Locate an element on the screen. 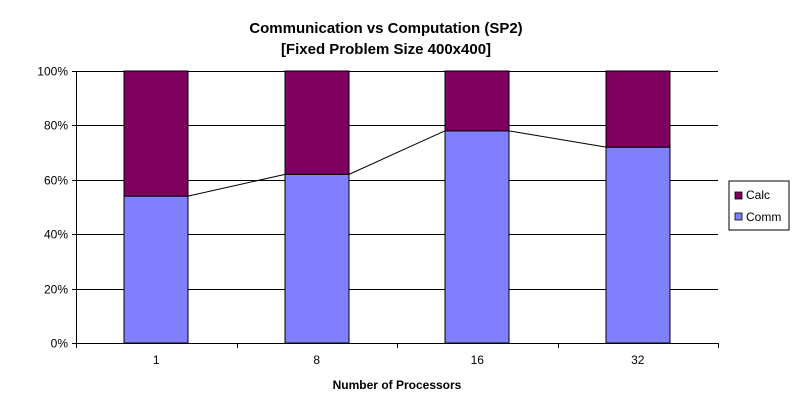 Image resolution: width=796 pixels, height=418 pixels. y-tick-label: 60% is located at coordinates (56, 181).